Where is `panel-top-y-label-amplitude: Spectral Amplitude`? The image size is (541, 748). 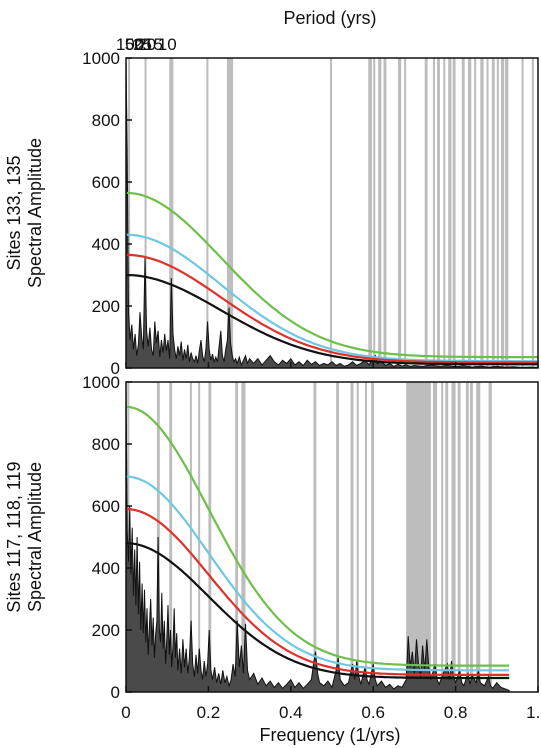 panel-top-y-label-amplitude: Spectral Amplitude is located at coordinates (35, 213).